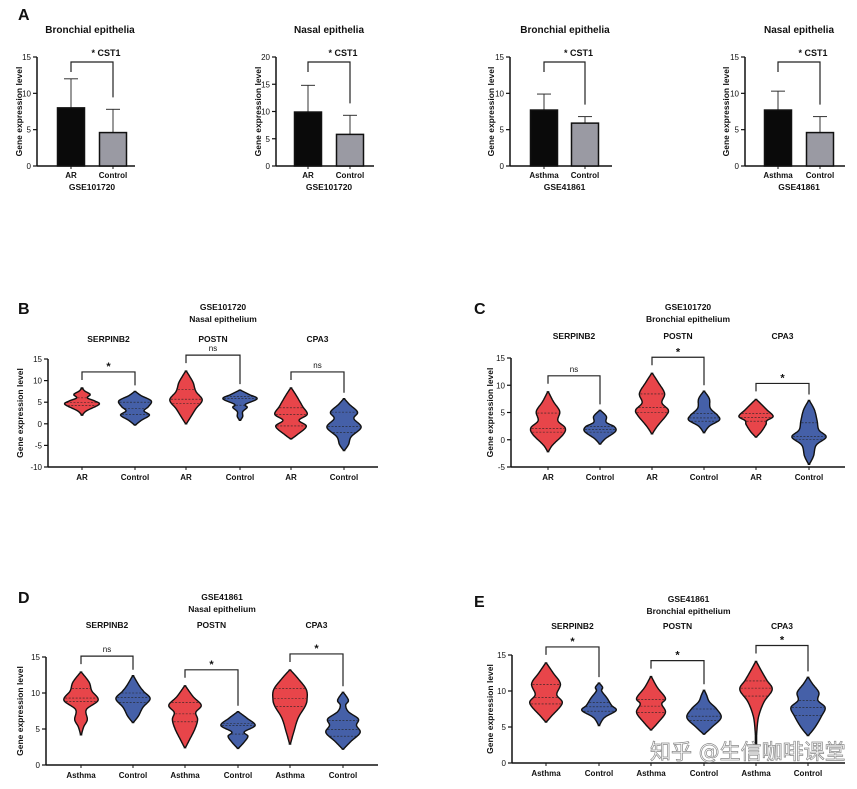 Image resolution: width=857 pixels, height=789 pixels. What do you see at coordinates (24, 309) in the screenshot?
I see `panel-label: B` at bounding box center [24, 309].